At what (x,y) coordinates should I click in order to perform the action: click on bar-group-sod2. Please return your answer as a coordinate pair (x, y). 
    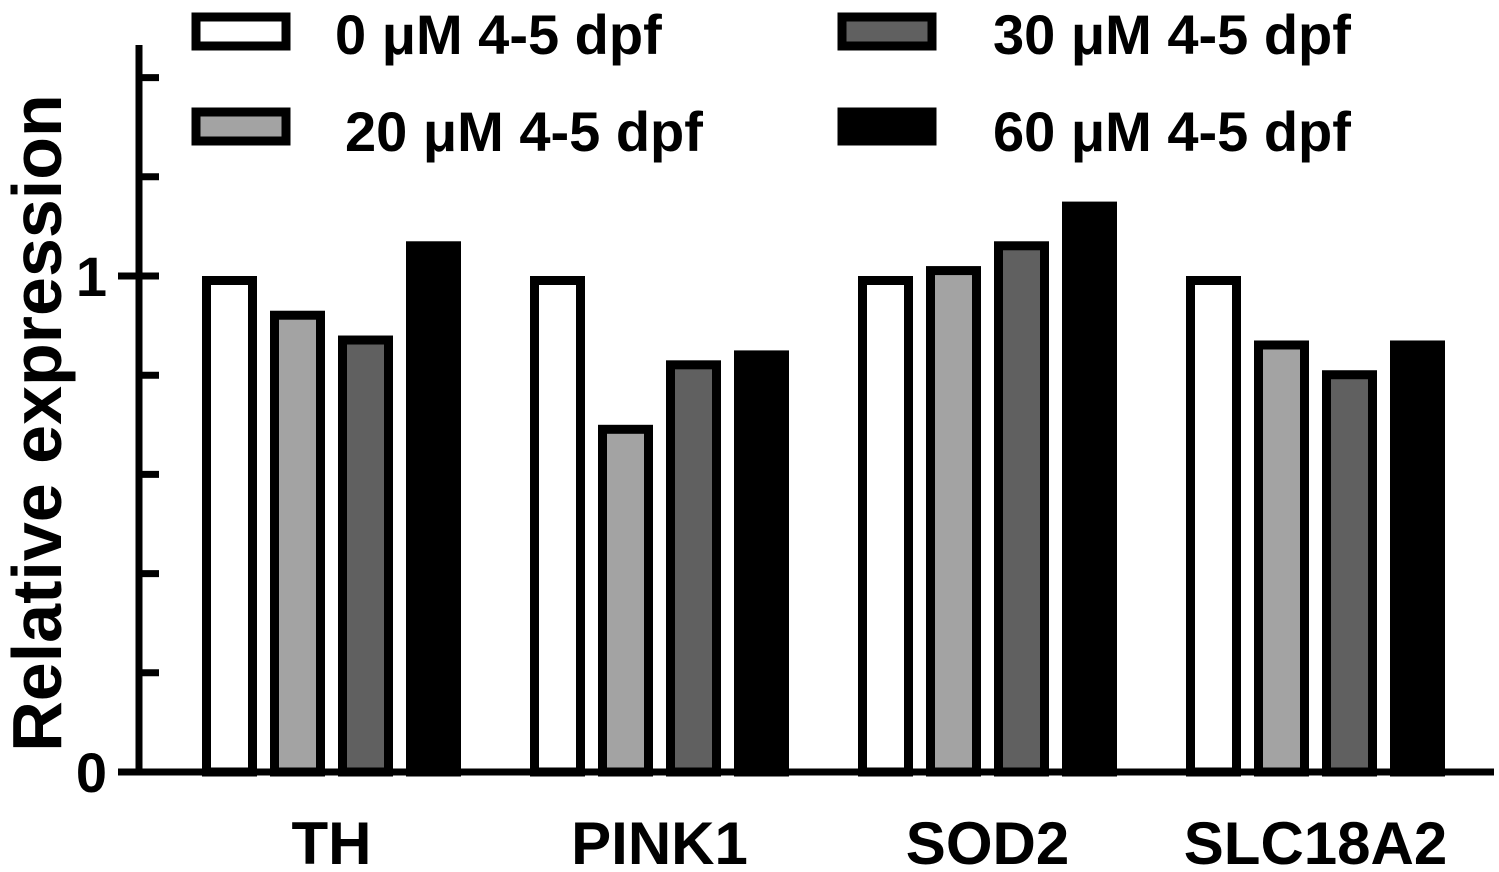
    Looking at the image, I should click on (987, 489).